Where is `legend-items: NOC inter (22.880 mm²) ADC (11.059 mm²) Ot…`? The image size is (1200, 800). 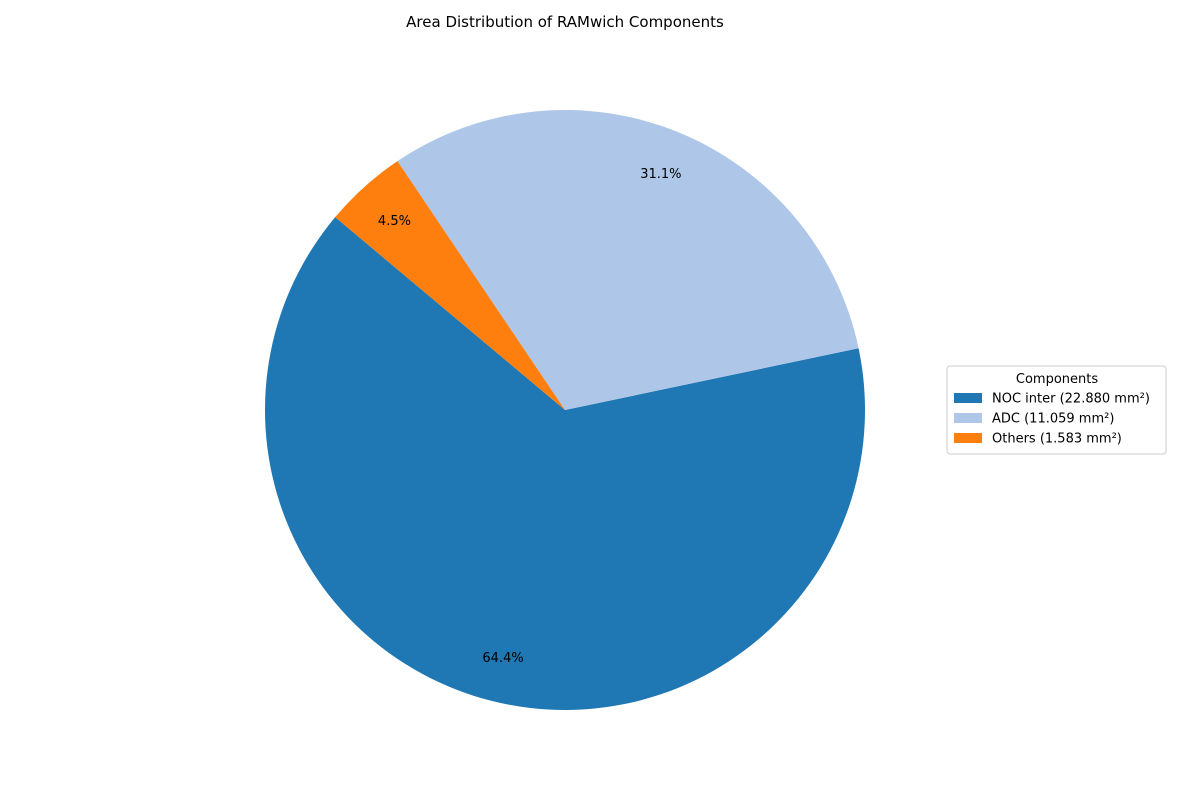
legend-items: NOC inter (22.880 mm²) ADC (11.059 mm²) Ot… is located at coordinates (1052, 419).